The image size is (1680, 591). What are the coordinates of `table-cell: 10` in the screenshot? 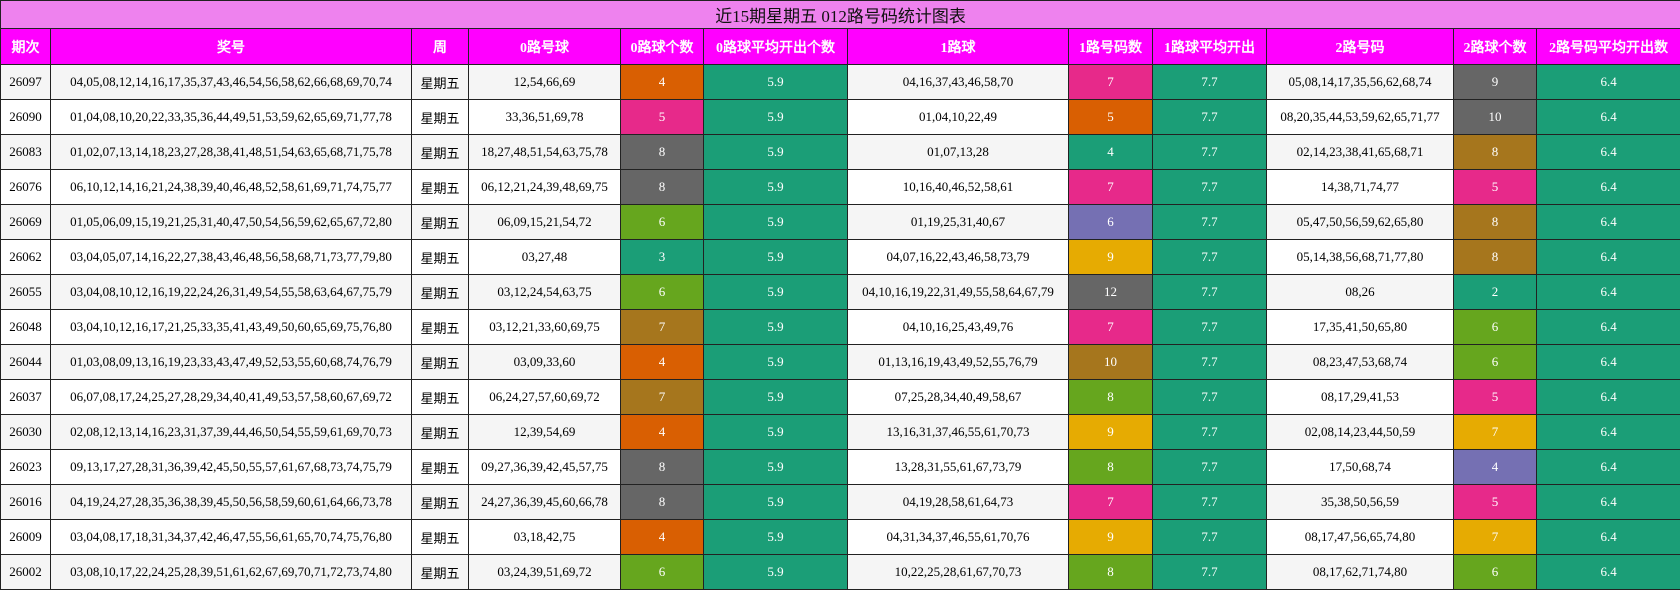 It's located at (1110, 362).